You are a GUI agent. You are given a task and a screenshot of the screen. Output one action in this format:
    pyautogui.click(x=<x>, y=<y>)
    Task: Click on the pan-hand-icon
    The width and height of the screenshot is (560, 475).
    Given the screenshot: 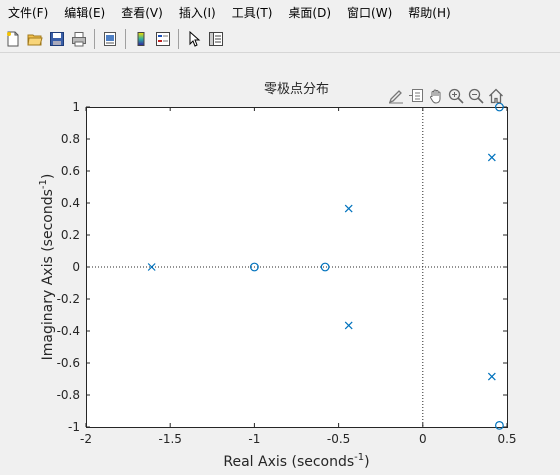 What is the action you would take?
    pyautogui.click(x=436, y=96)
    